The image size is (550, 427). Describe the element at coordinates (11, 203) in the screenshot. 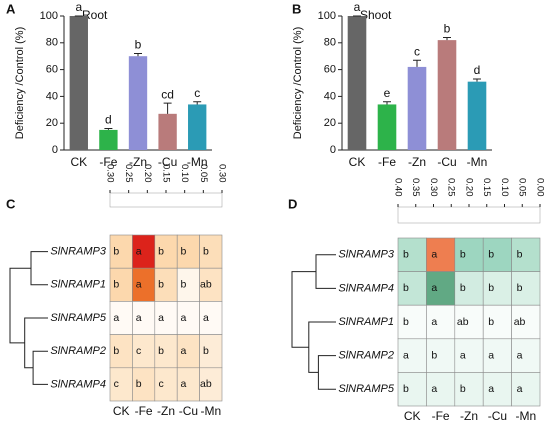

I see `panel-label: C` at that location.